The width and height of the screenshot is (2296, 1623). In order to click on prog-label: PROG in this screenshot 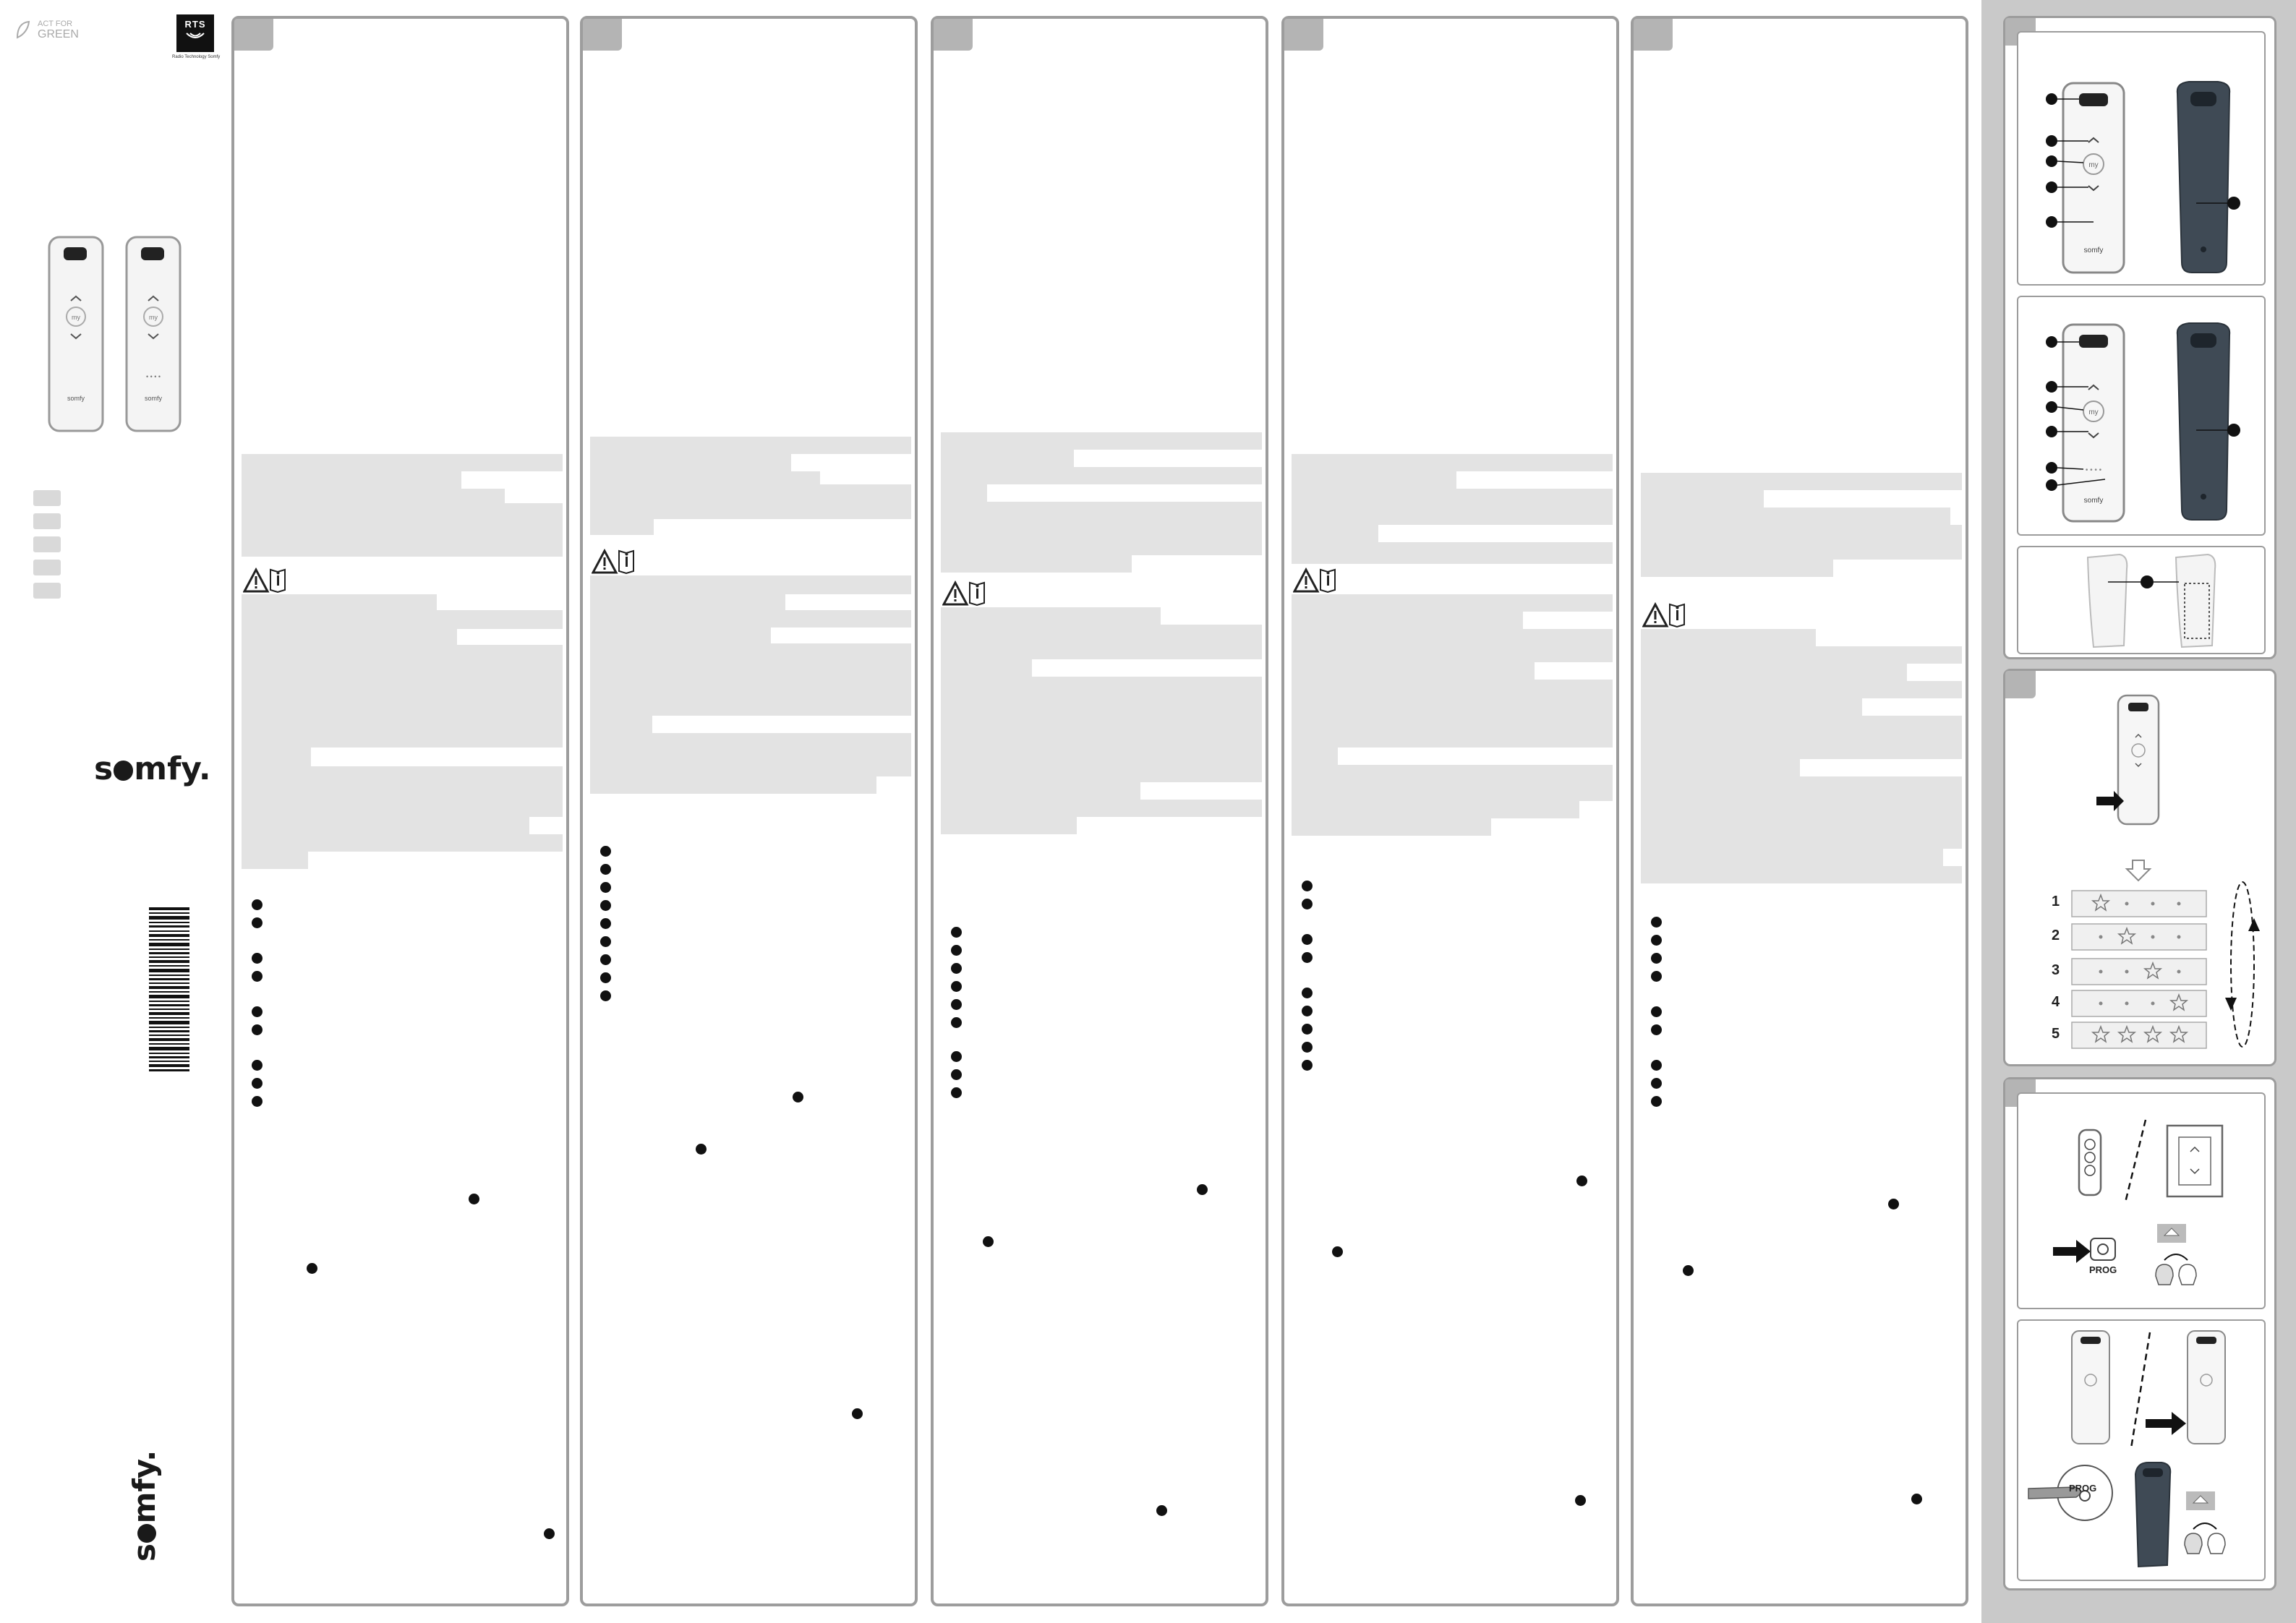, I will do `click(2103, 1269)`.